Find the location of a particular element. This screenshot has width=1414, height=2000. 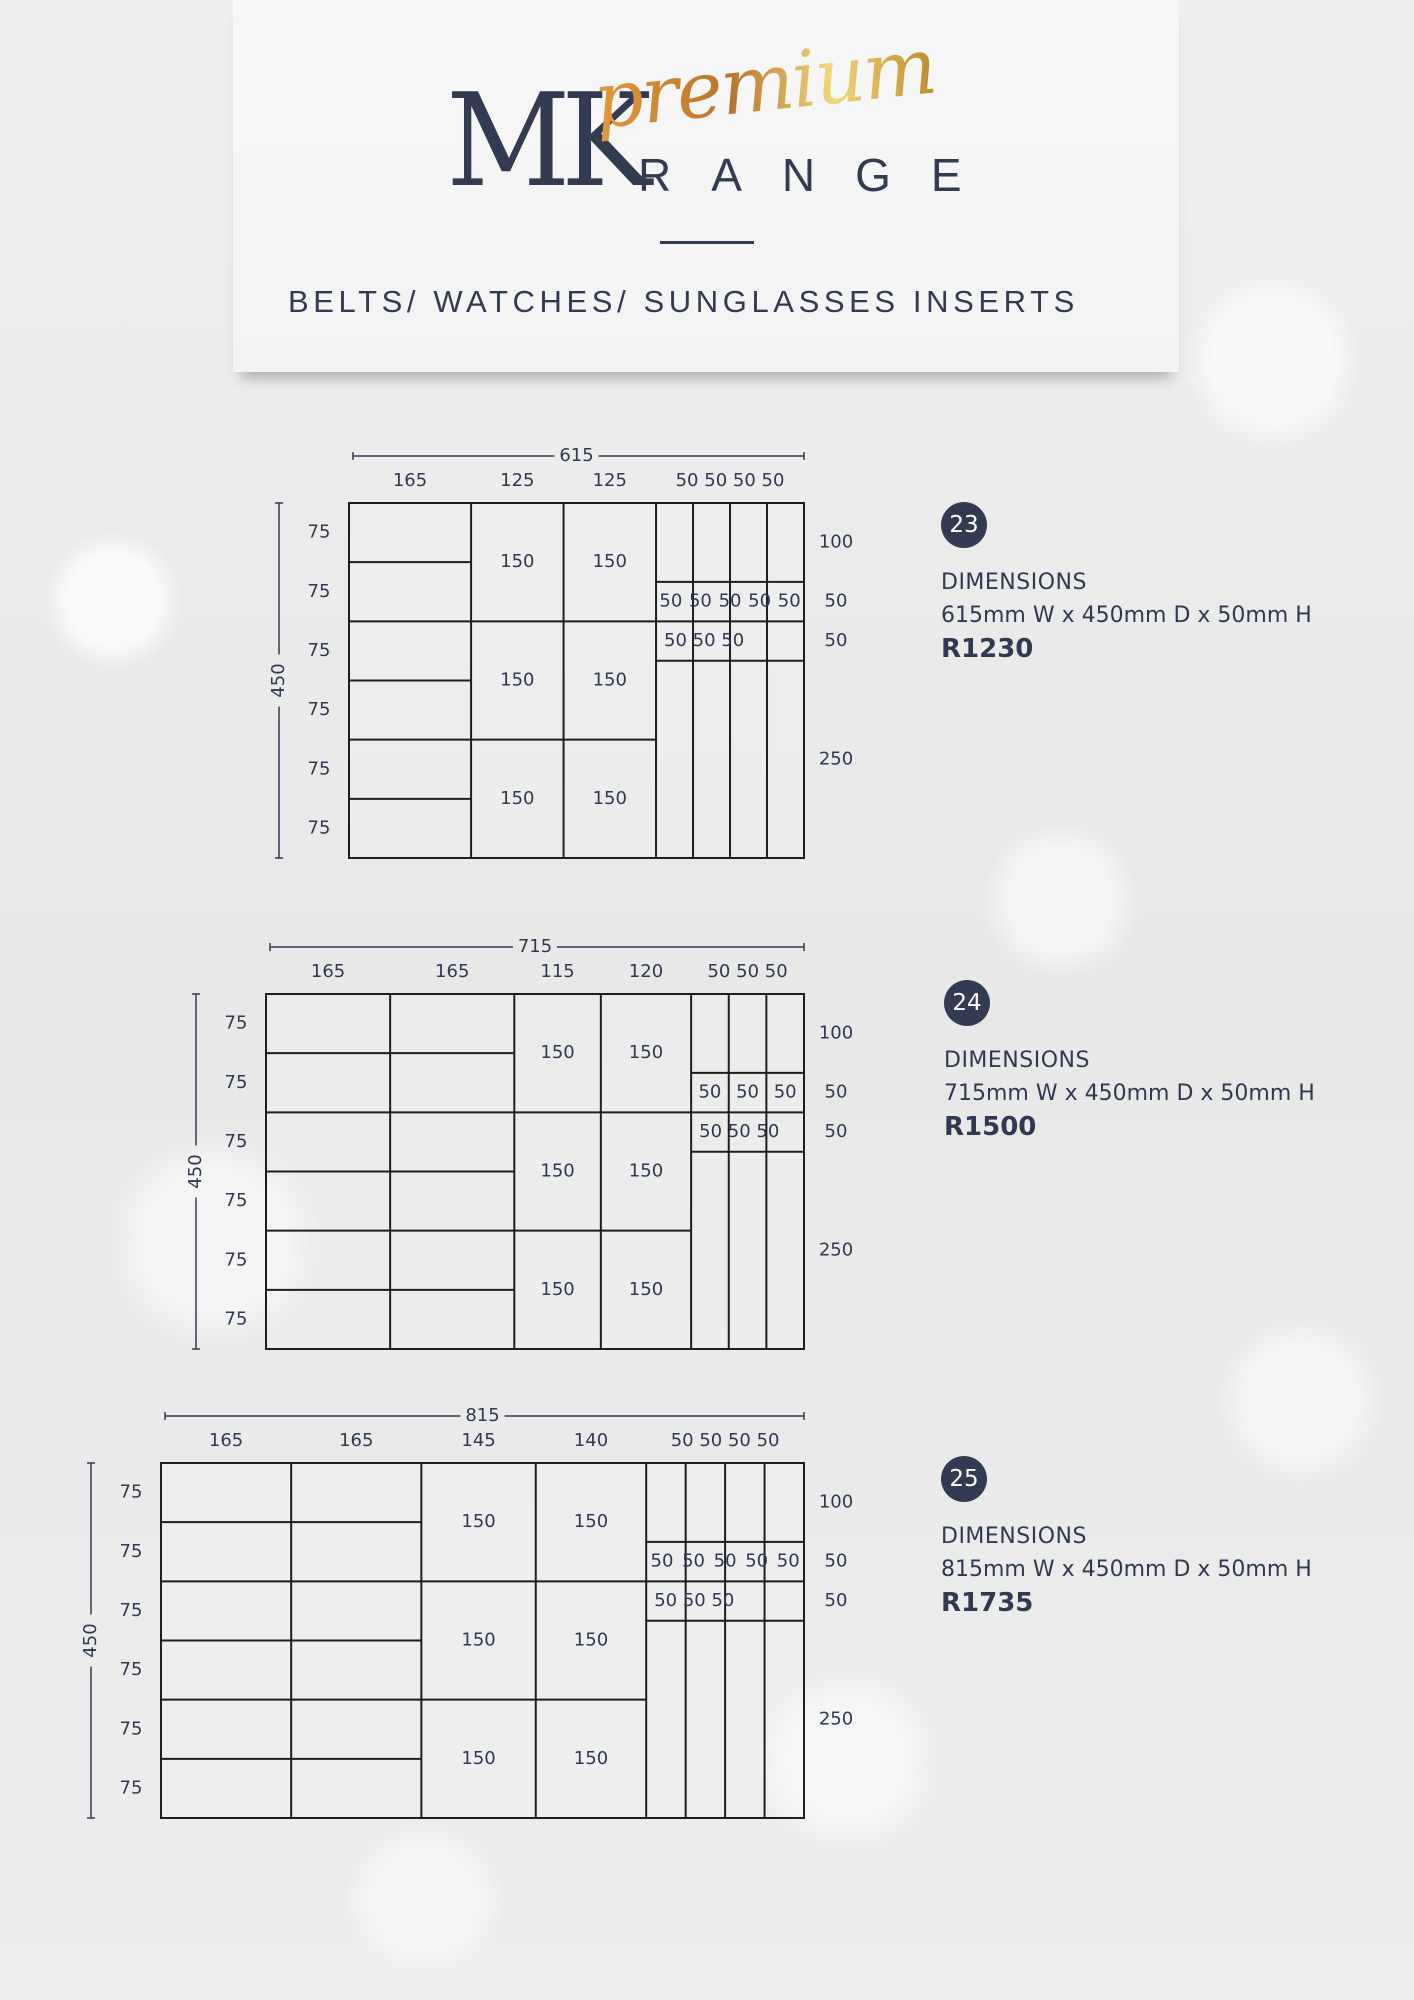

logo-mk: MK is located at coordinates (549, 141).